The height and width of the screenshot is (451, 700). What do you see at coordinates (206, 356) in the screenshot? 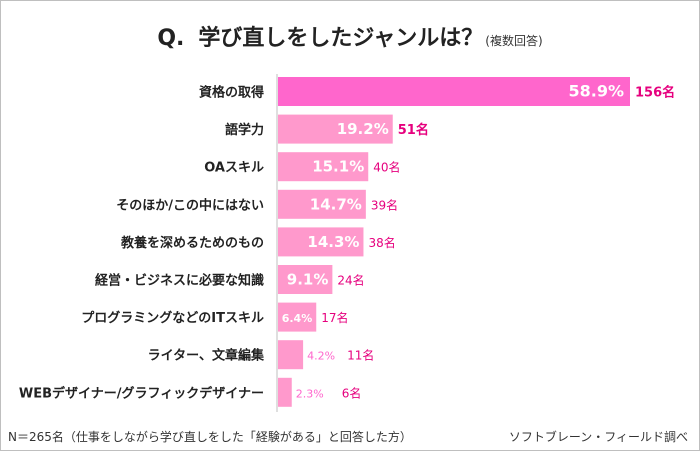
I see `category-label: ライター、文章編集` at bounding box center [206, 356].